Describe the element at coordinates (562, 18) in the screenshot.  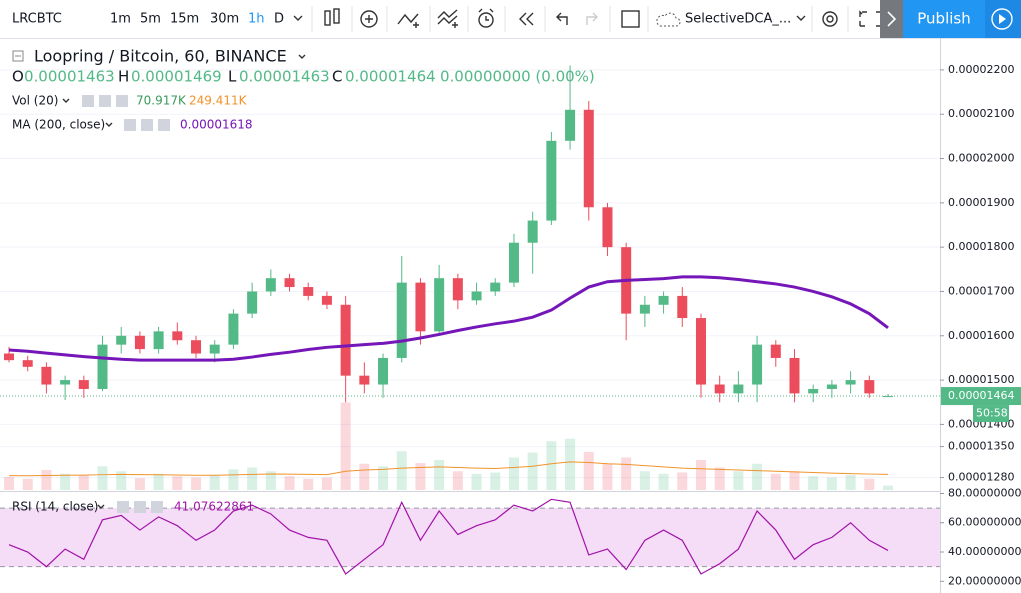
I see `undo-button` at that location.